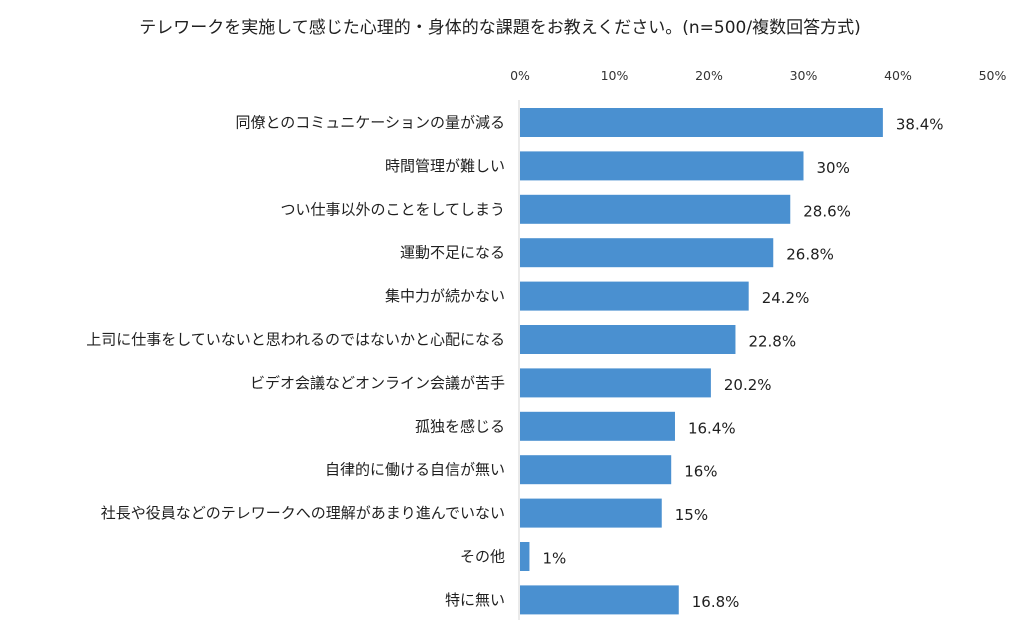 This screenshot has height=632, width=1024. What do you see at coordinates (475, 600) in the screenshot?
I see `category-label: 特に無い` at bounding box center [475, 600].